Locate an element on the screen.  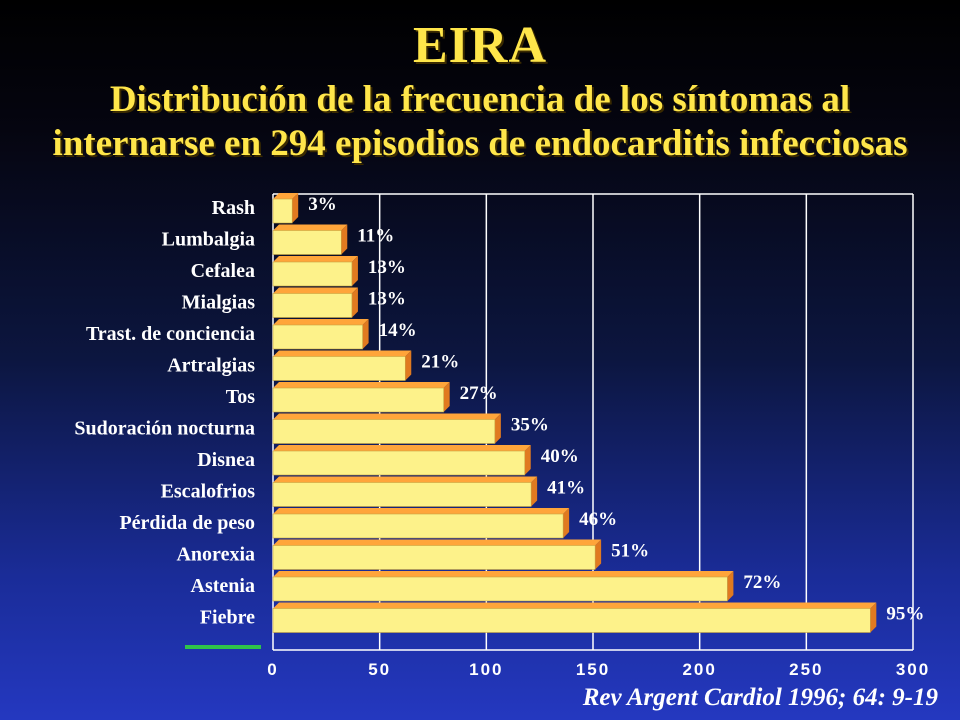
bar-sudoraci-n-nocturna is located at coordinates (386, 428).